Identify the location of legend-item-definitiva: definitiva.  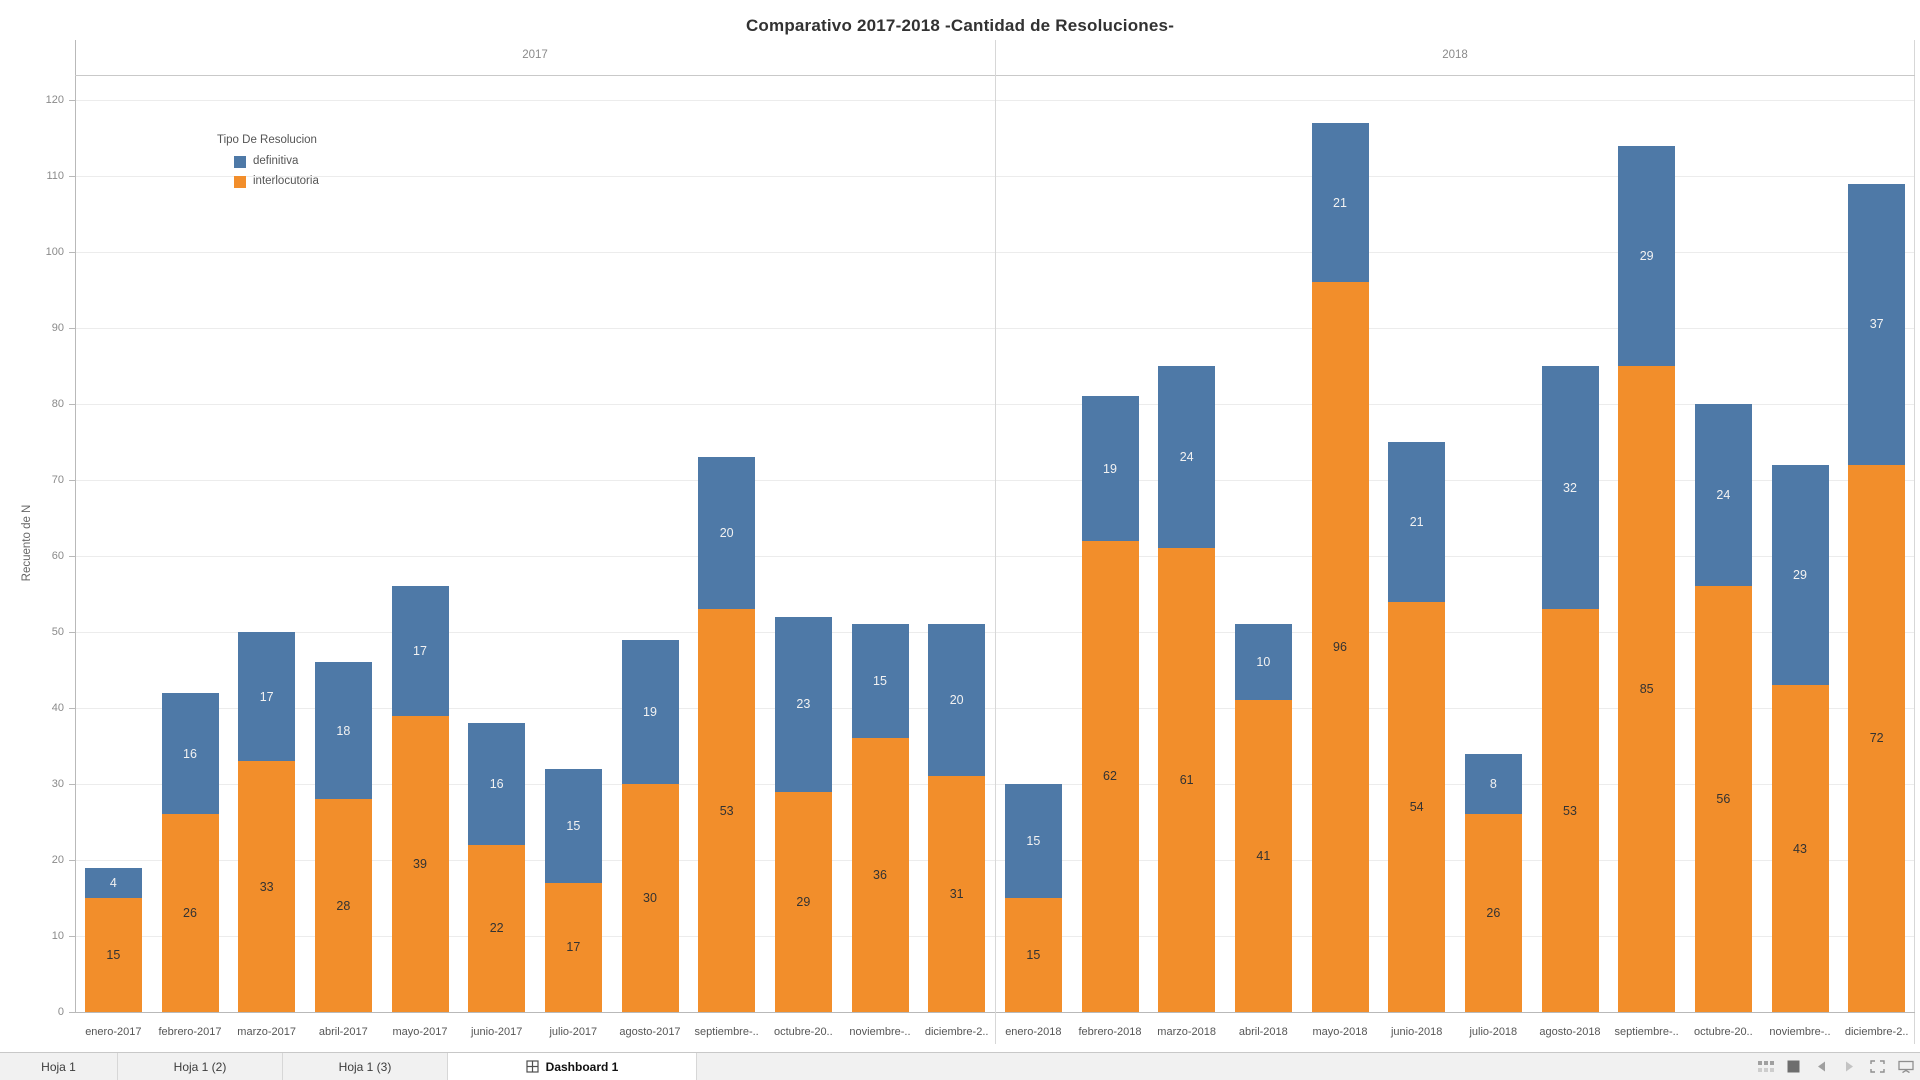
(268, 161).